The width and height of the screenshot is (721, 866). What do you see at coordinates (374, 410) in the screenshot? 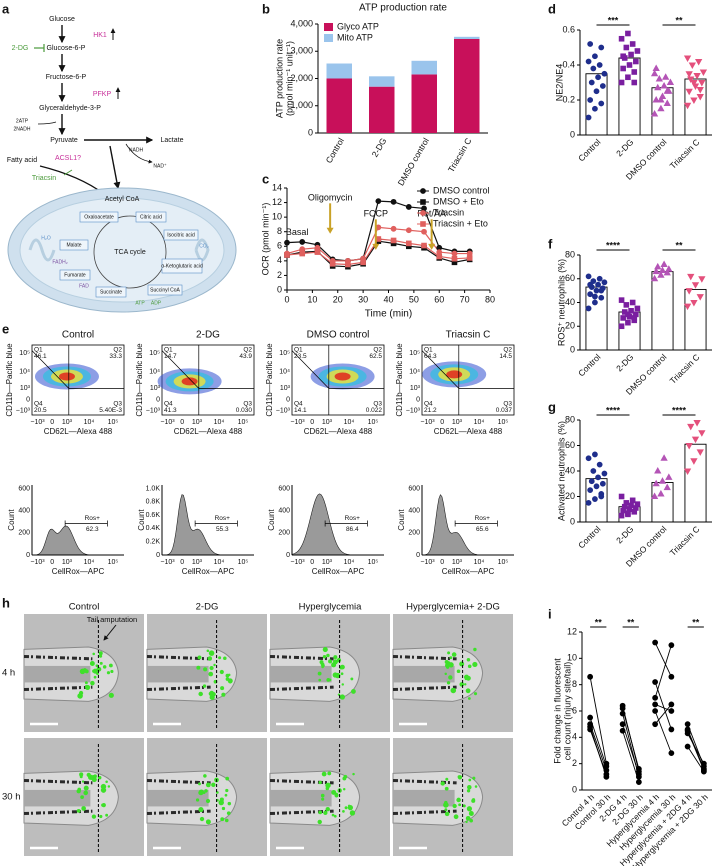
I see `quadrant-value: 0.022` at bounding box center [374, 410].